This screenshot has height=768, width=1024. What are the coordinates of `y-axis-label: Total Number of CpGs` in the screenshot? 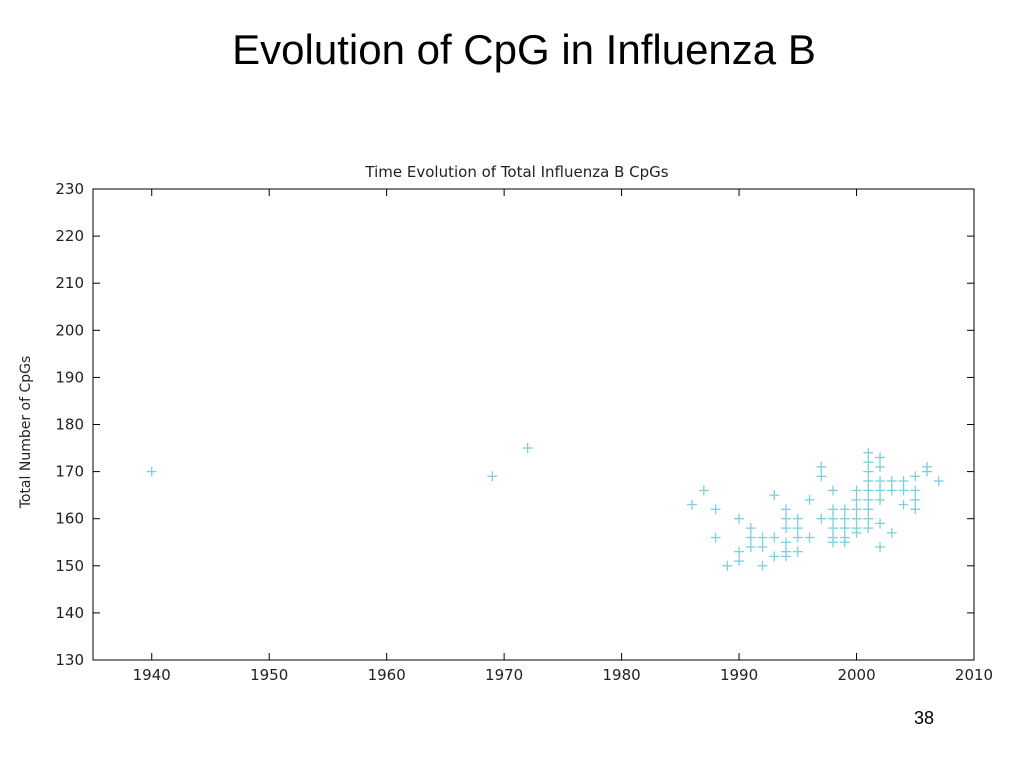 It's located at (26, 433).